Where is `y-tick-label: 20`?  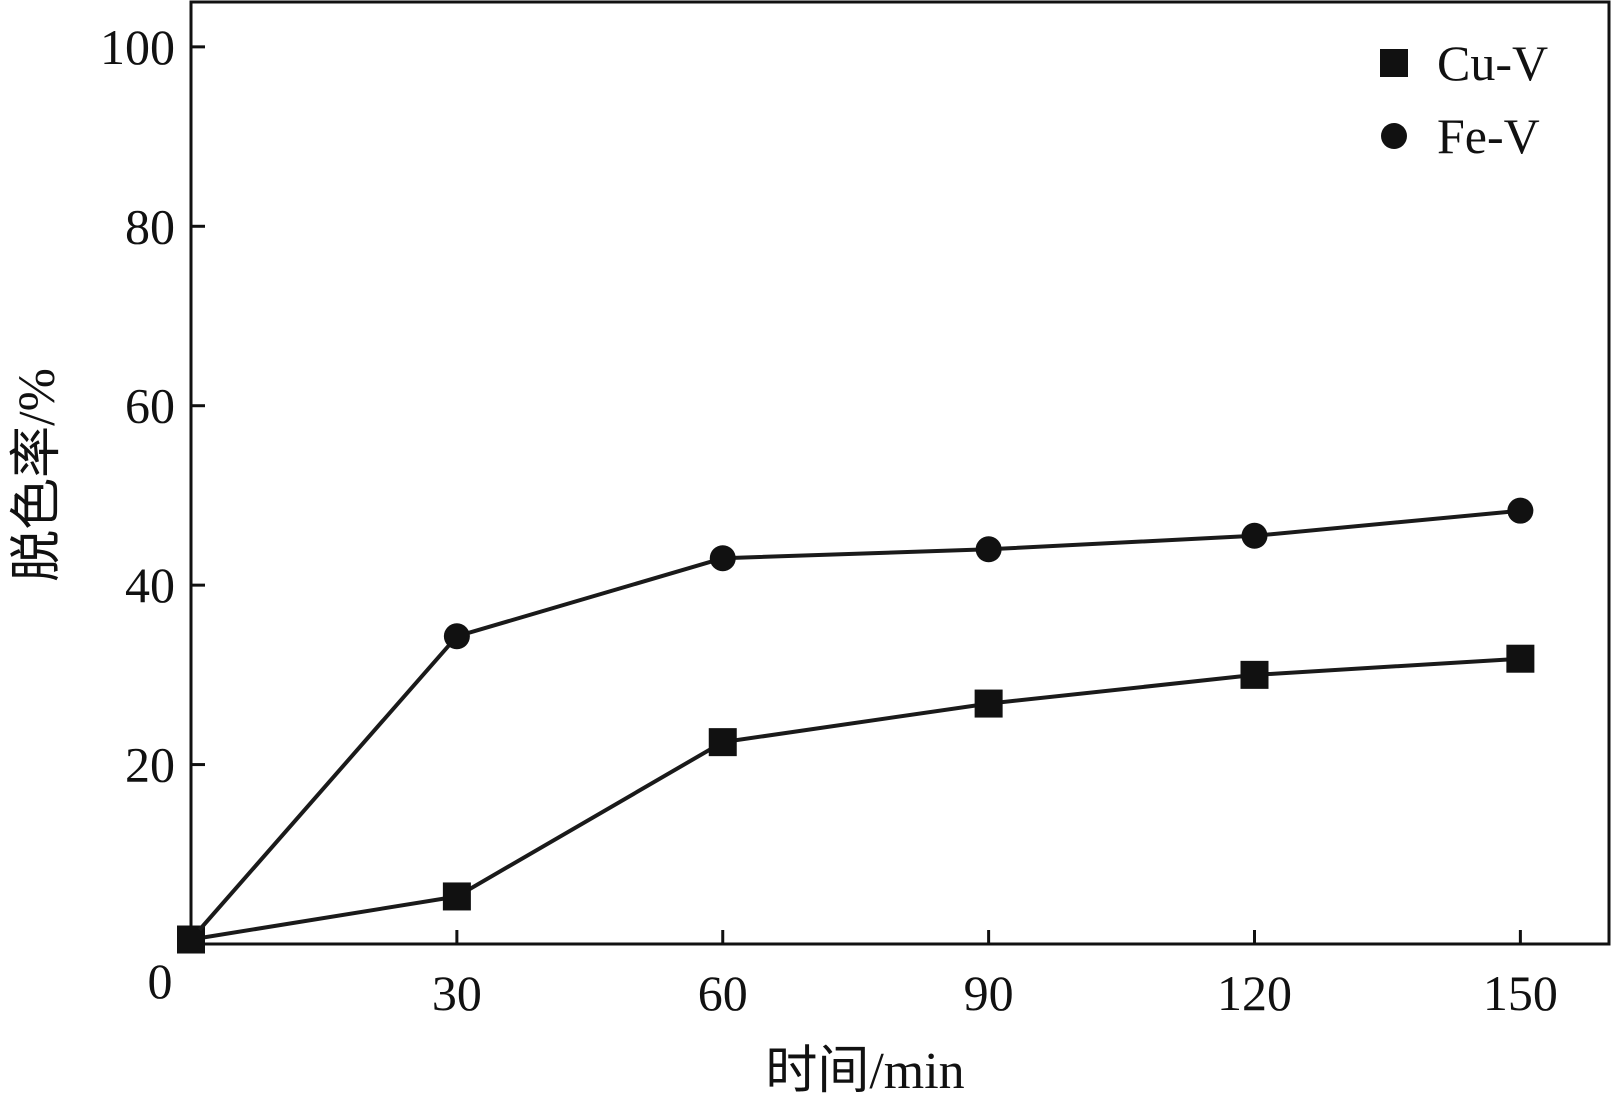
y-tick-label: 20 is located at coordinates (150, 765).